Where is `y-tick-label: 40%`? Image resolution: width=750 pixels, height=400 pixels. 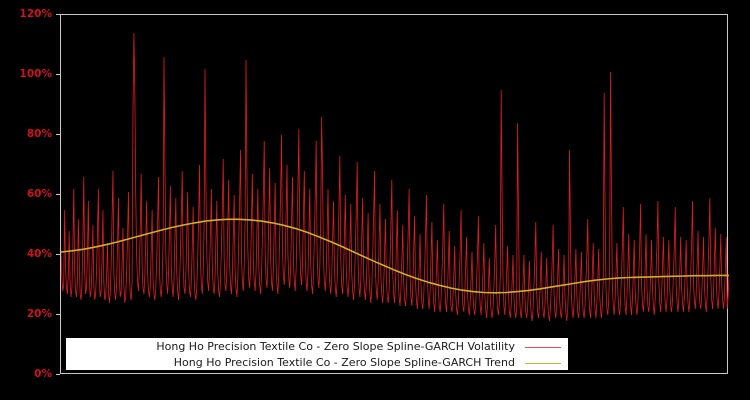 y-tick-label: 40% is located at coordinates (39, 254).